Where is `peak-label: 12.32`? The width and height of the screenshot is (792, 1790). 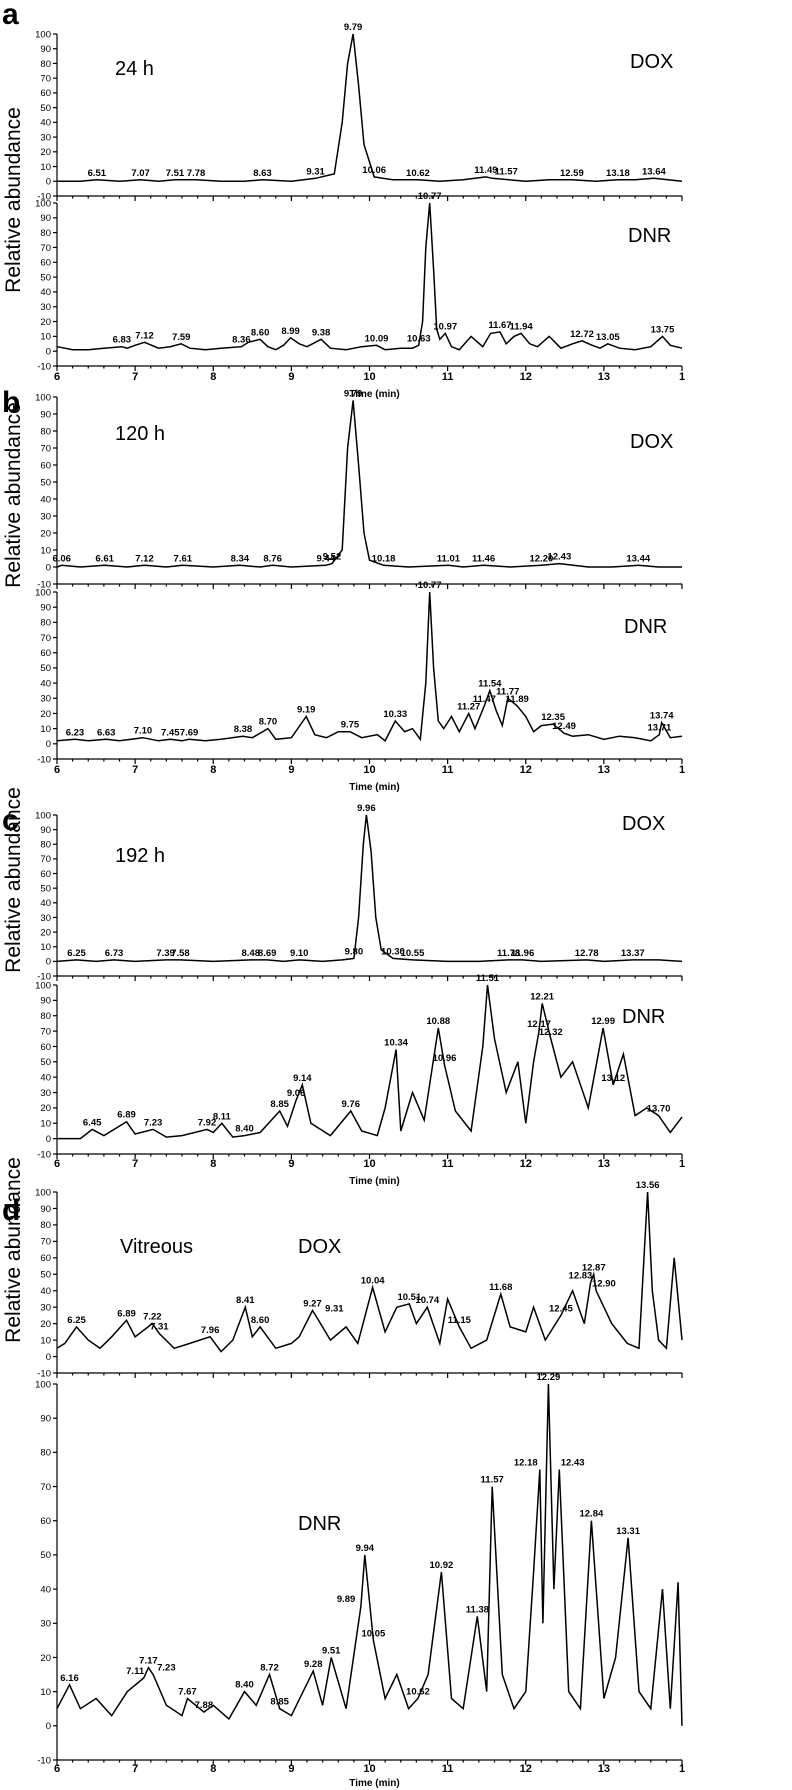
peak-label: 12.32 is located at coordinates (551, 1032).